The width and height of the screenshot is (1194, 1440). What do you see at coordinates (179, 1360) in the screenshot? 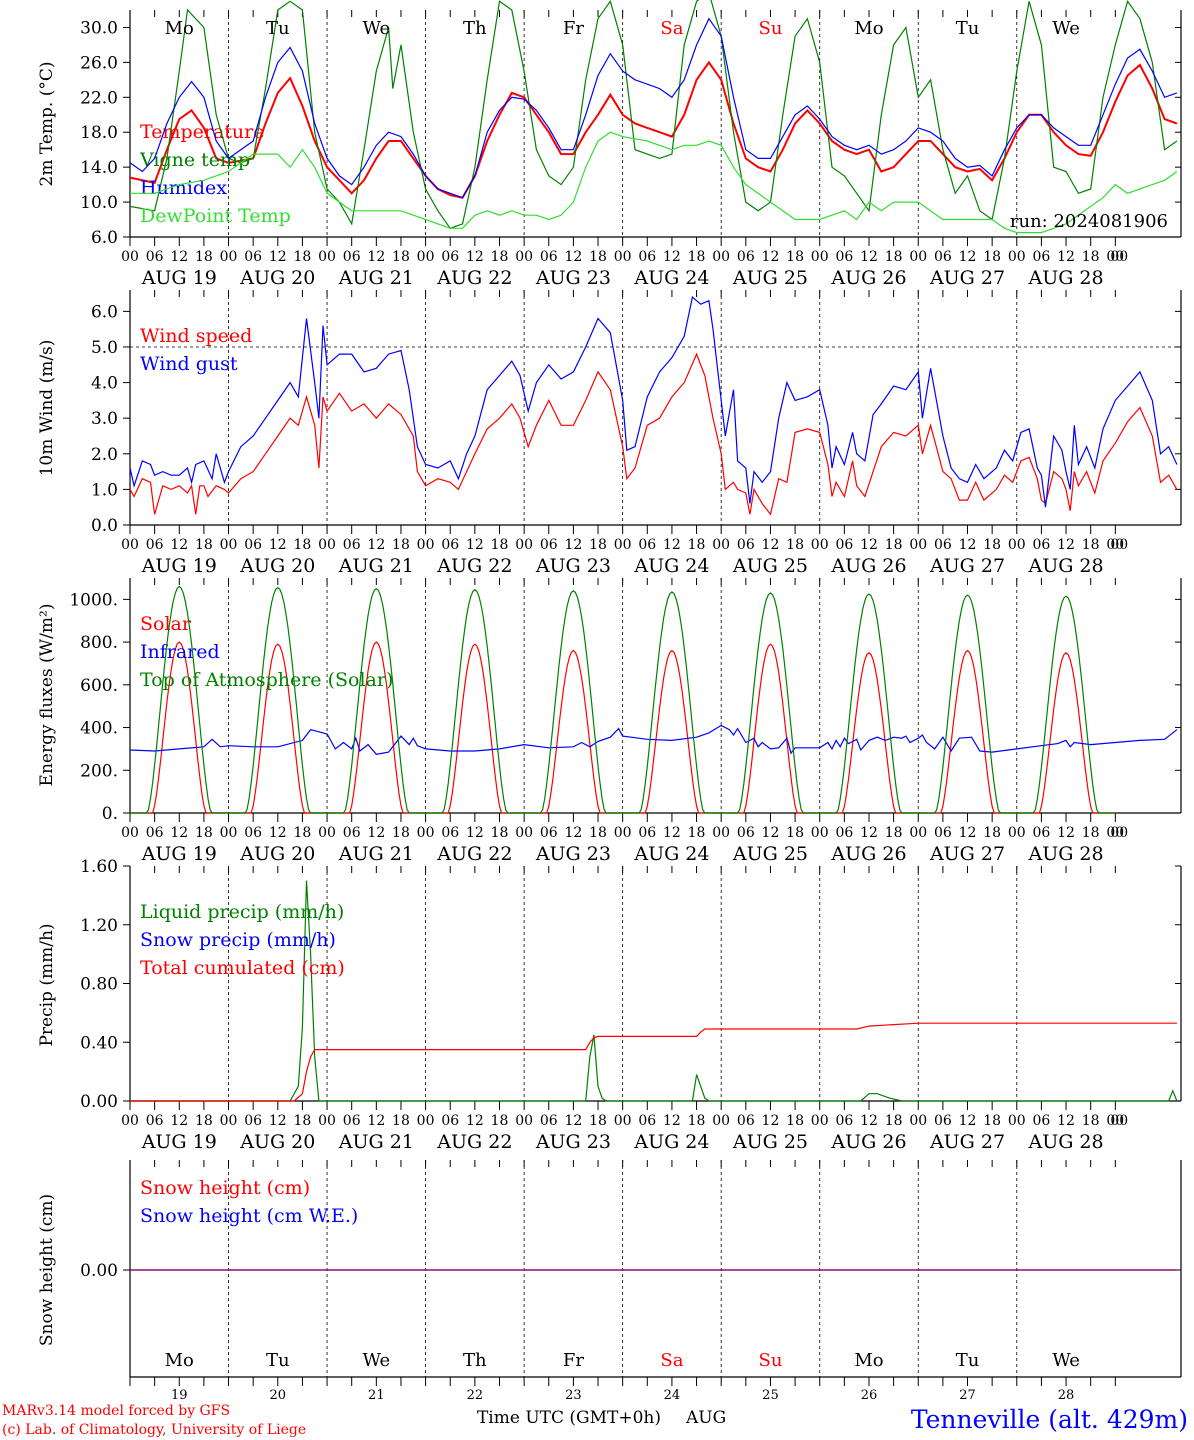
I see `weekday-label: Mo` at bounding box center [179, 1360].